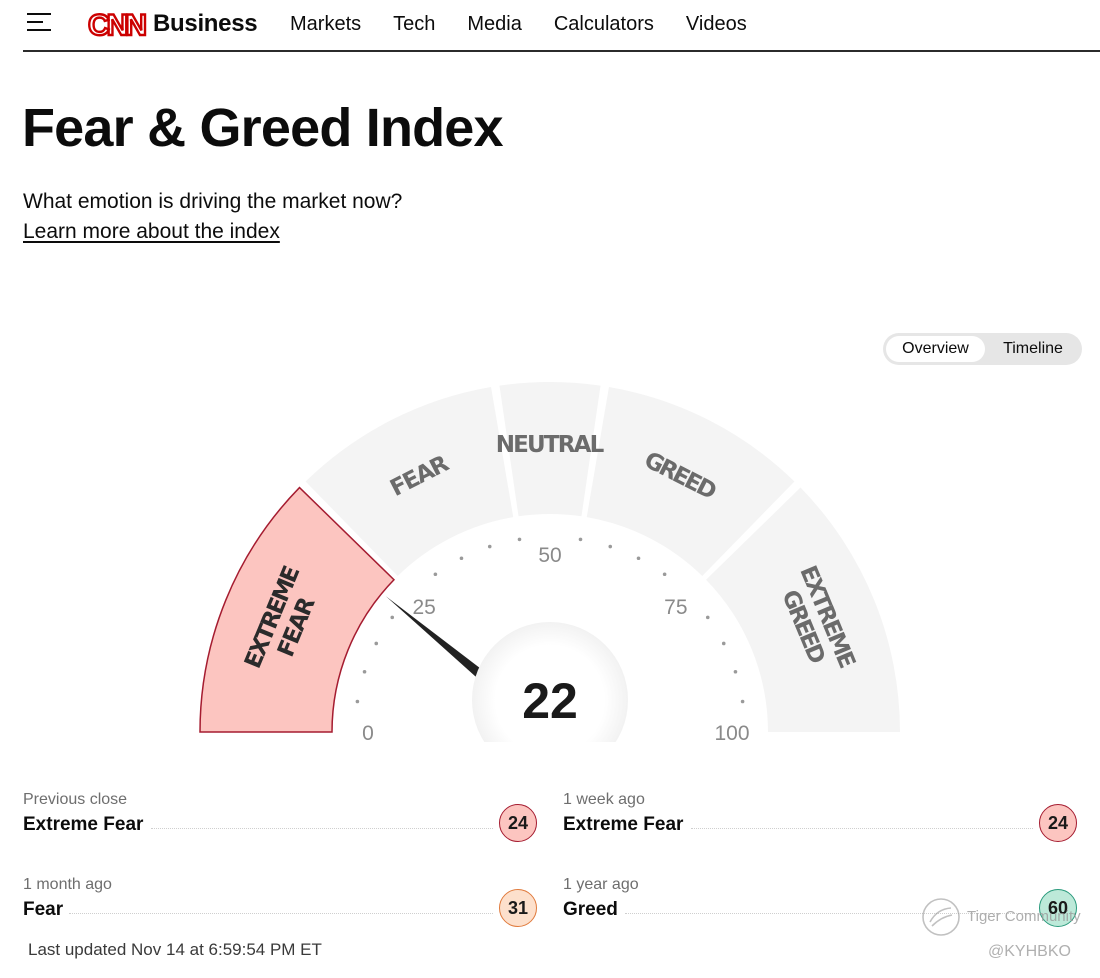 This screenshot has width=1100, height=978. Describe the element at coordinates (549, 555) in the screenshot. I see `gauge-tick-label: 50` at that location.